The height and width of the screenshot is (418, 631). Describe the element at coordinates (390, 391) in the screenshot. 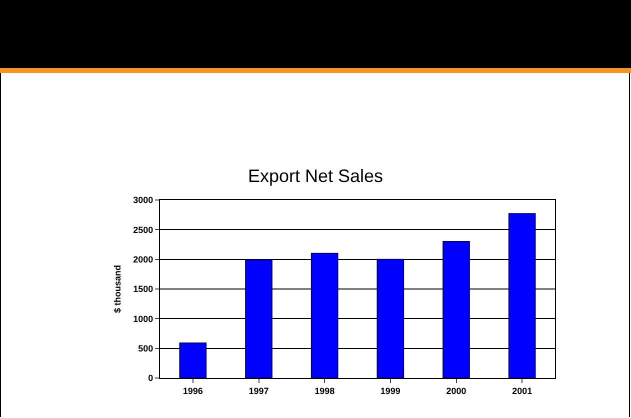

I see `x-tick-label: 1999` at that location.